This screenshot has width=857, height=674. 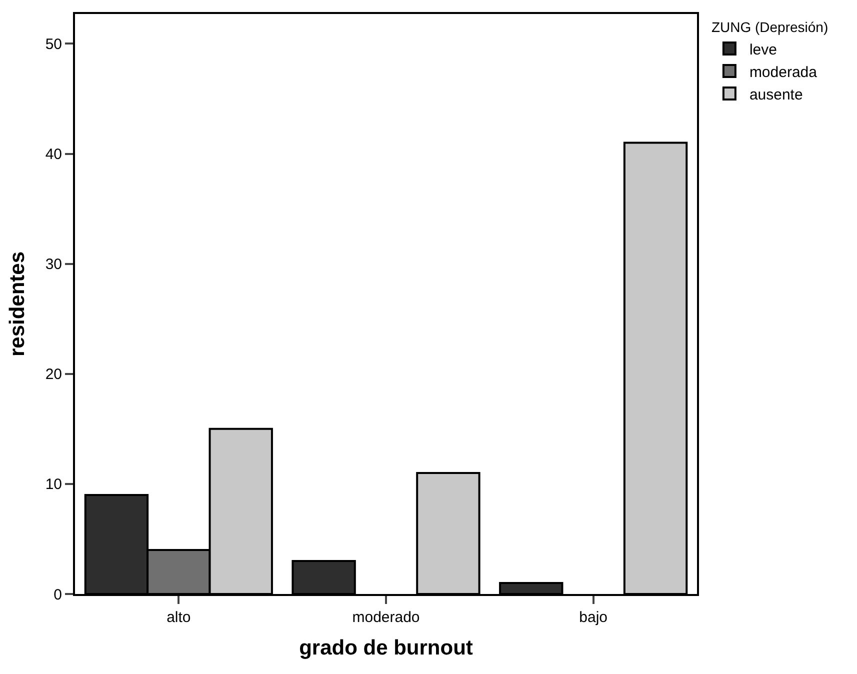 What do you see at coordinates (593, 617) in the screenshot?
I see `x-tick-label: bajo` at bounding box center [593, 617].